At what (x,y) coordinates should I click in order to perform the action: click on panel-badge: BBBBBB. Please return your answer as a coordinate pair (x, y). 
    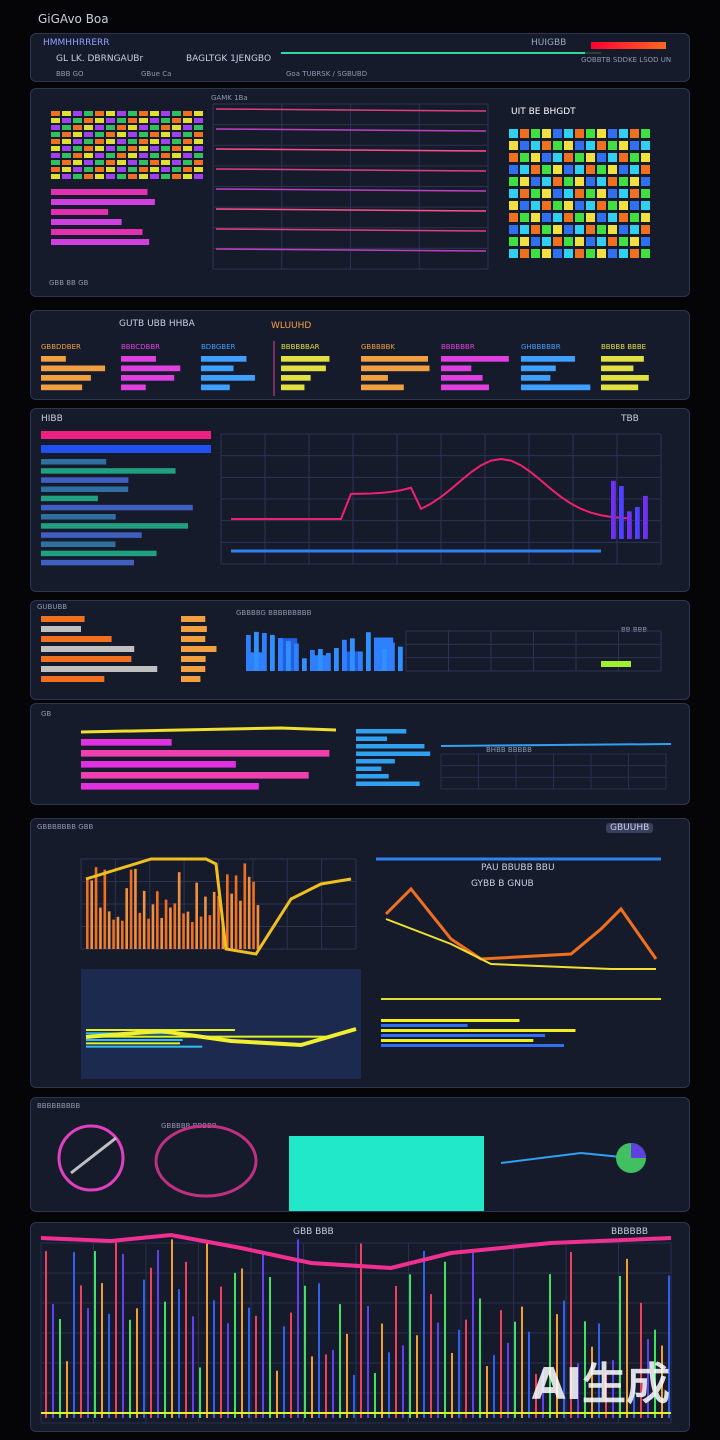
    Looking at the image, I should click on (630, 1232).